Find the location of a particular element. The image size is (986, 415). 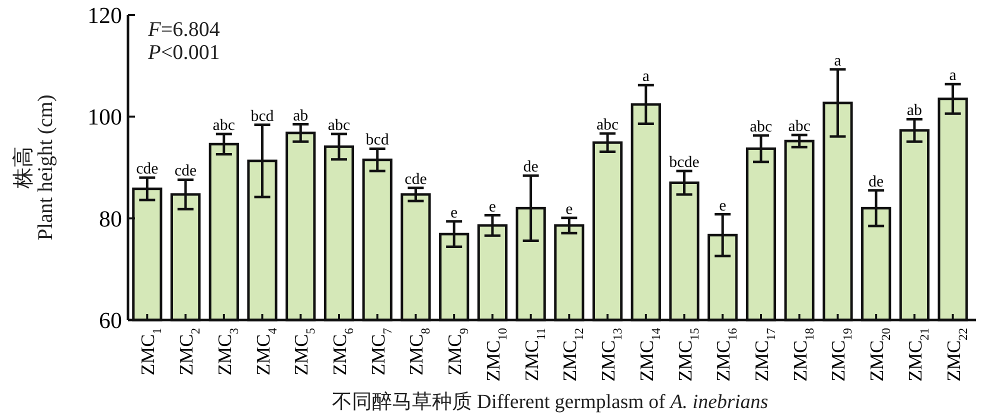

y-axis-title: 株高 Plant height (cm) is located at coordinates (34, 167).